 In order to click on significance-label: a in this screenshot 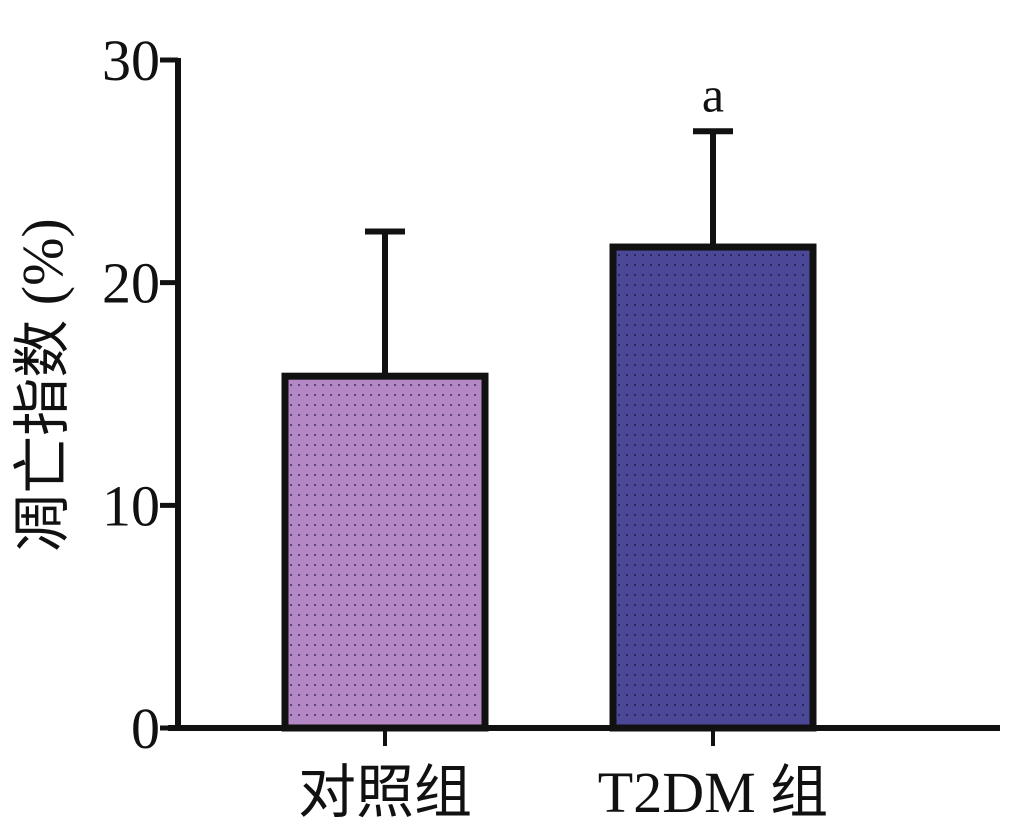, I will do `click(713, 94)`.